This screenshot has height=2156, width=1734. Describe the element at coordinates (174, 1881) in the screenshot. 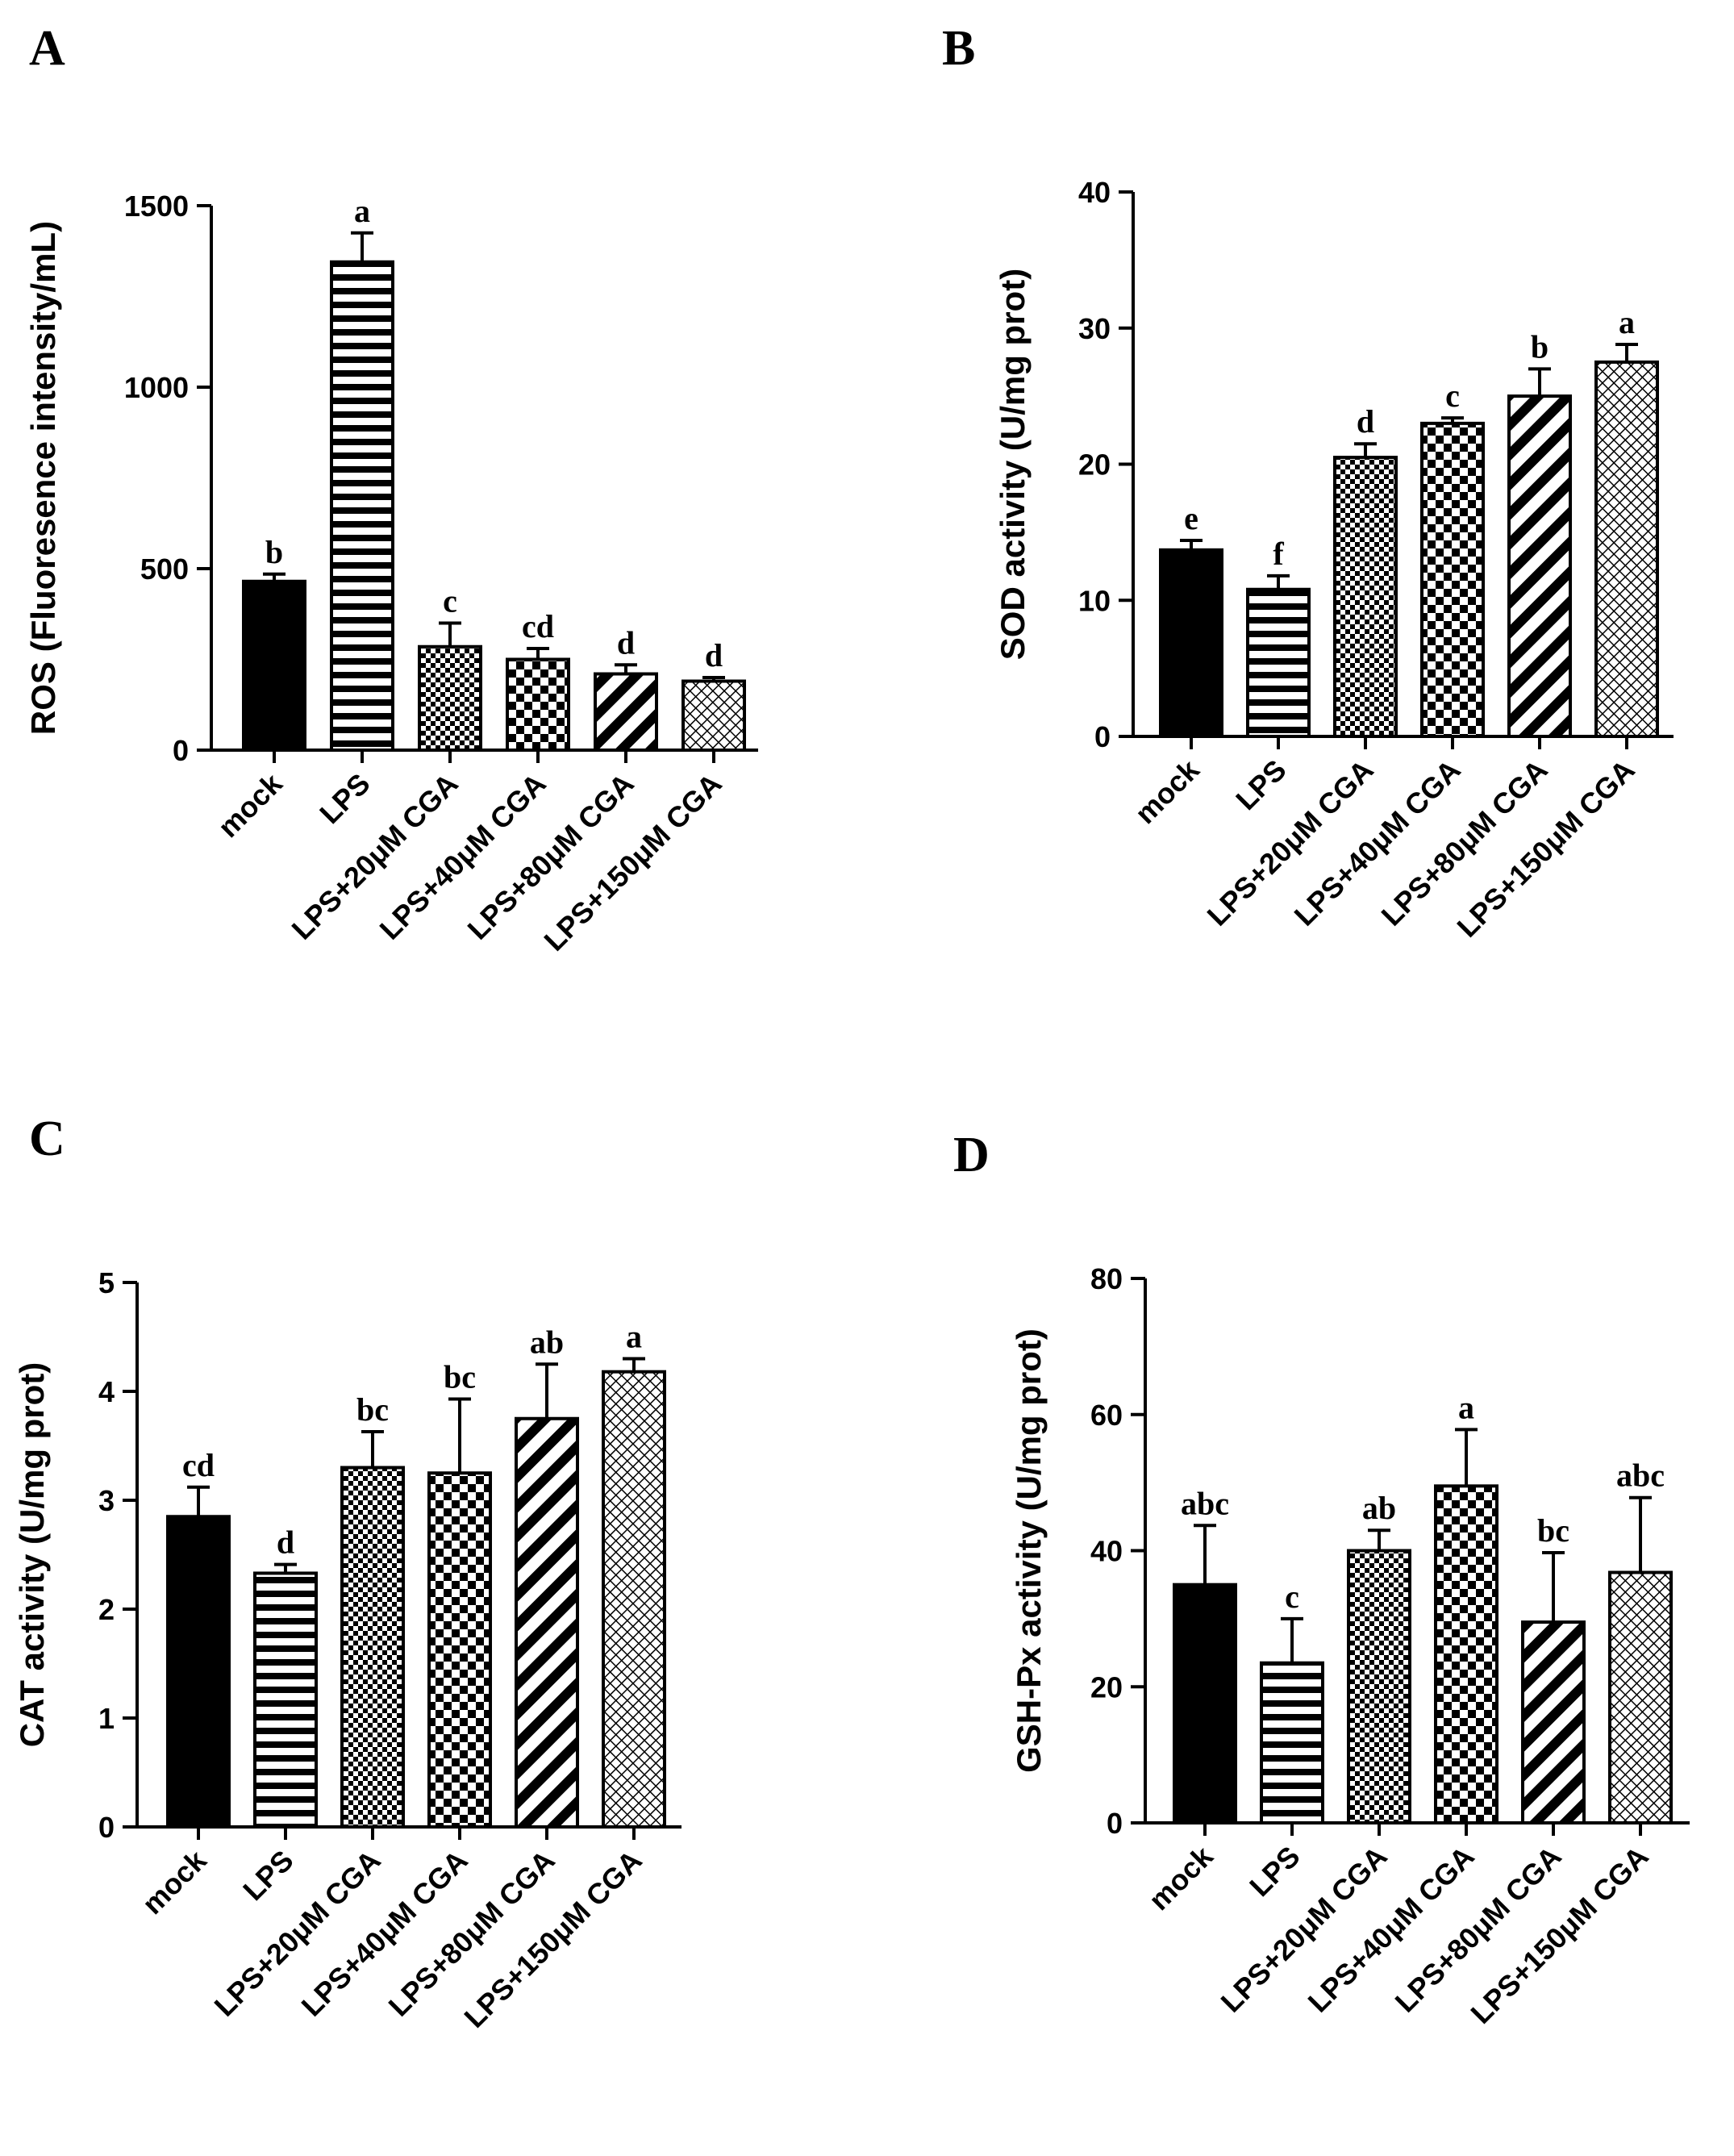

I see `chart-c-category-label: mock` at that location.